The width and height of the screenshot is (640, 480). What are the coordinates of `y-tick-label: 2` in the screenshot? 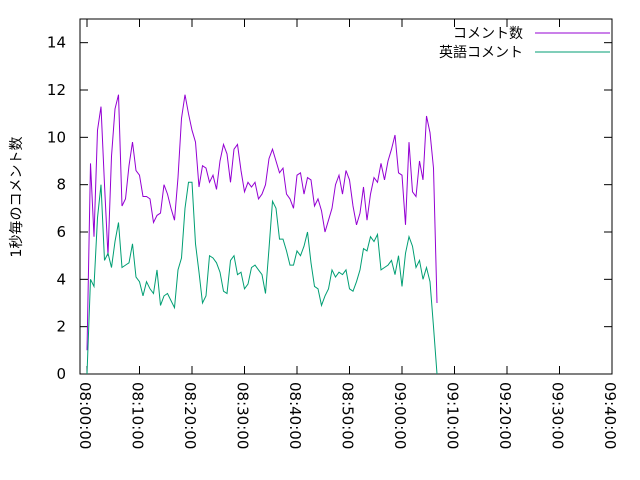 It's located at (61, 327).